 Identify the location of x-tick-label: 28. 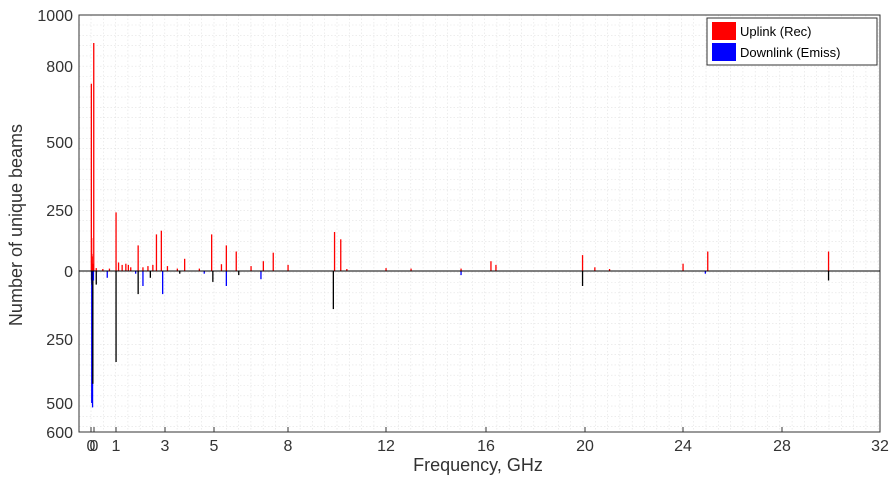
(782, 446).